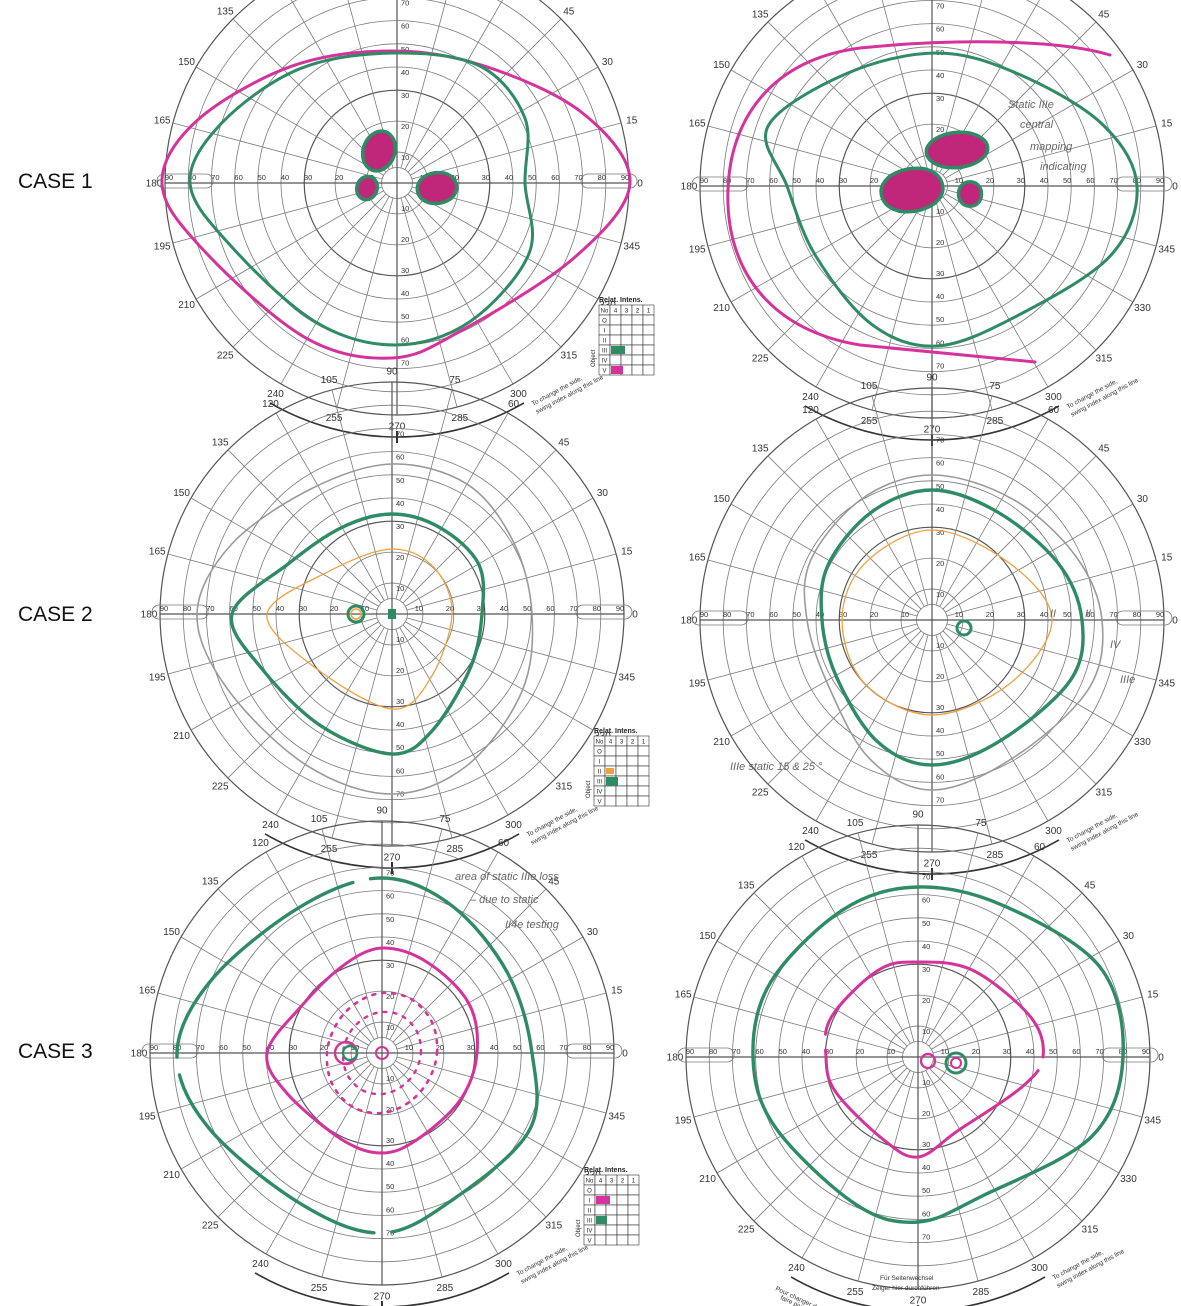  Describe the element at coordinates (810, 410) in the screenshot. I see `angle-label-120: 120` at that location.